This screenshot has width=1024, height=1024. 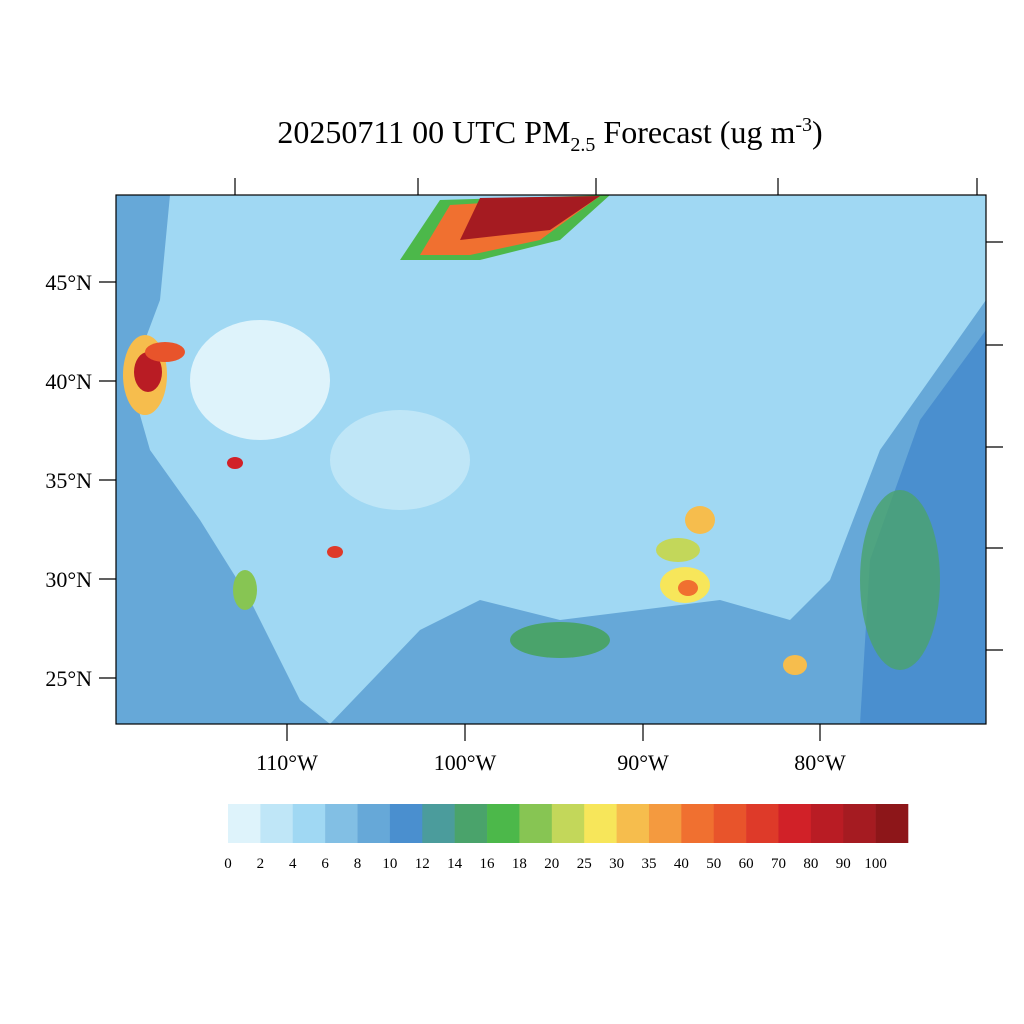 What do you see at coordinates (293, 864) in the screenshot?
I see `colorbar-label: 4` at bounding box center [293, 864].